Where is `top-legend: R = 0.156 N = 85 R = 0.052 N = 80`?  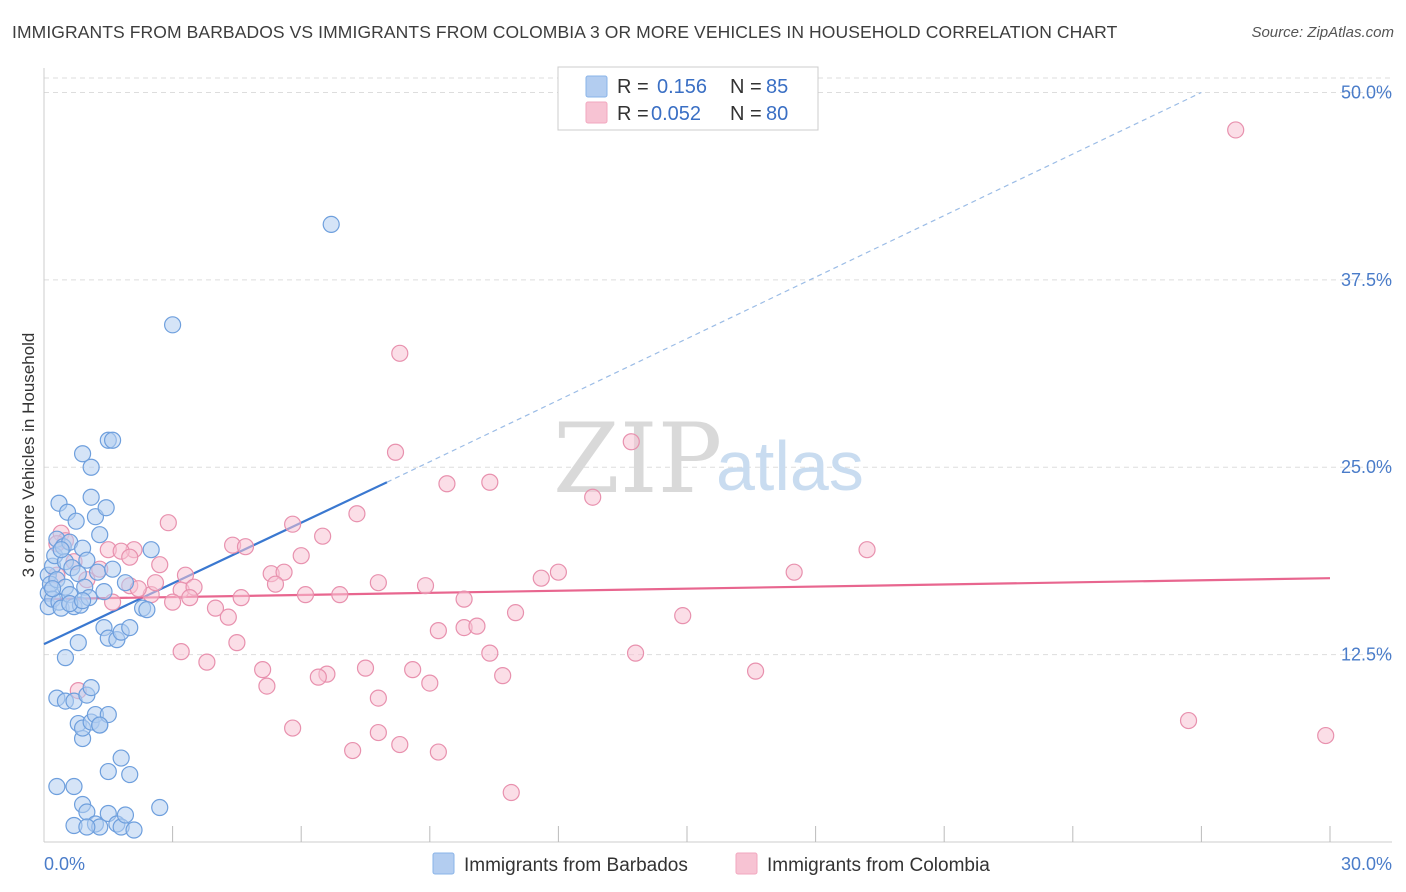 top-legend: R = 0.156 N = 85 R = 0.052 N = 80 is located at coordinates (688, 98).